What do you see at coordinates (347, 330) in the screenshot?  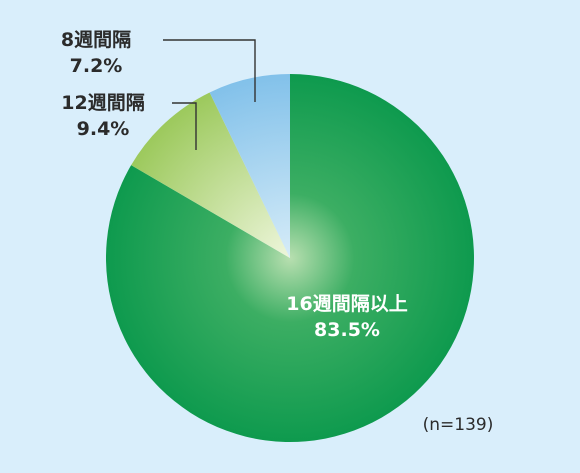 I see `slice-value-16weeks: 83.5%` at bounding box center [347, 330].